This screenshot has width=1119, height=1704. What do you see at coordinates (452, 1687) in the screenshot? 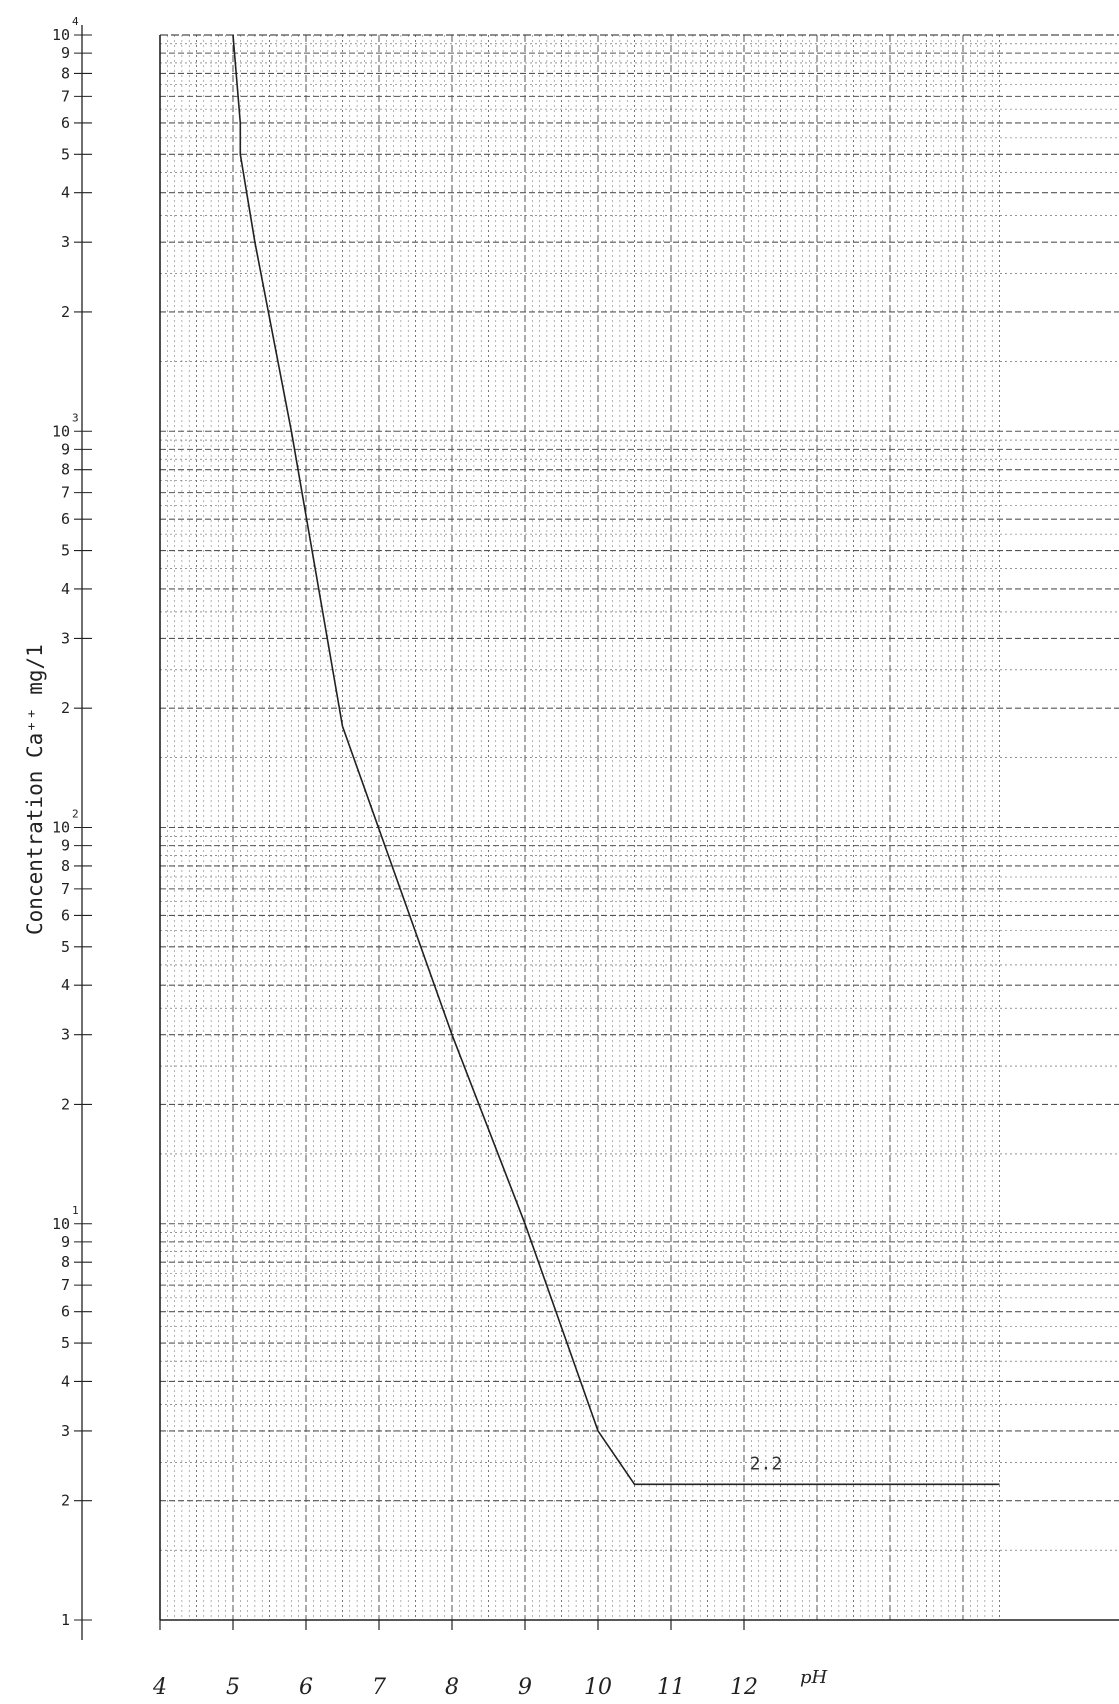
I see `x-tick-label: 8` at bounding box center [452, 1687].